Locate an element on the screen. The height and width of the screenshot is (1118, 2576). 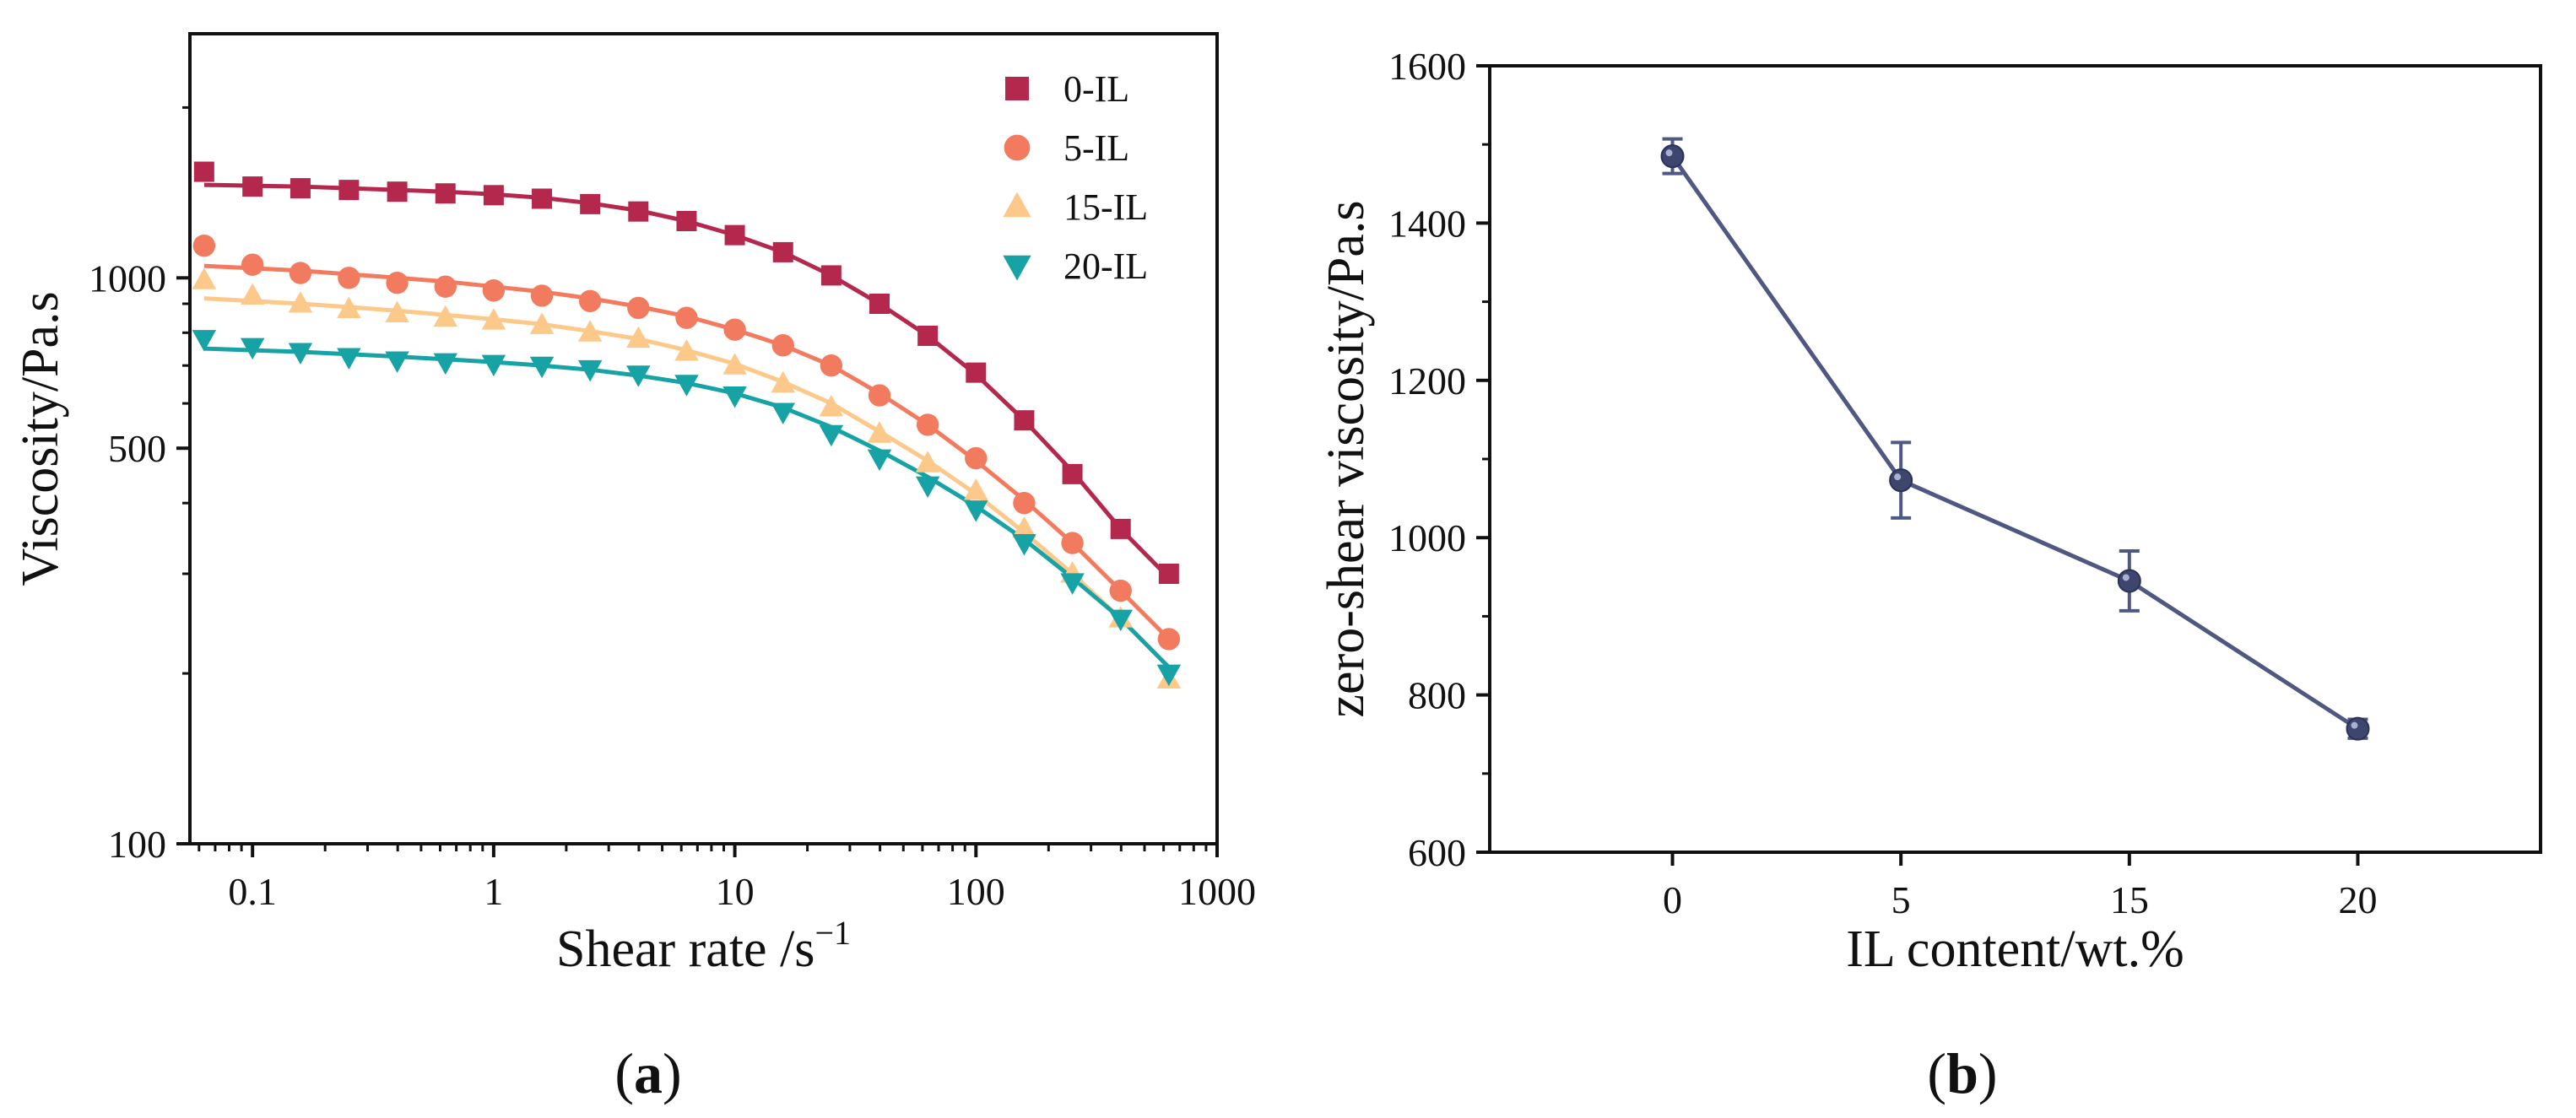
y-axis-title-a: Viscosity/Pa.s is located at coordinates (40, 438).